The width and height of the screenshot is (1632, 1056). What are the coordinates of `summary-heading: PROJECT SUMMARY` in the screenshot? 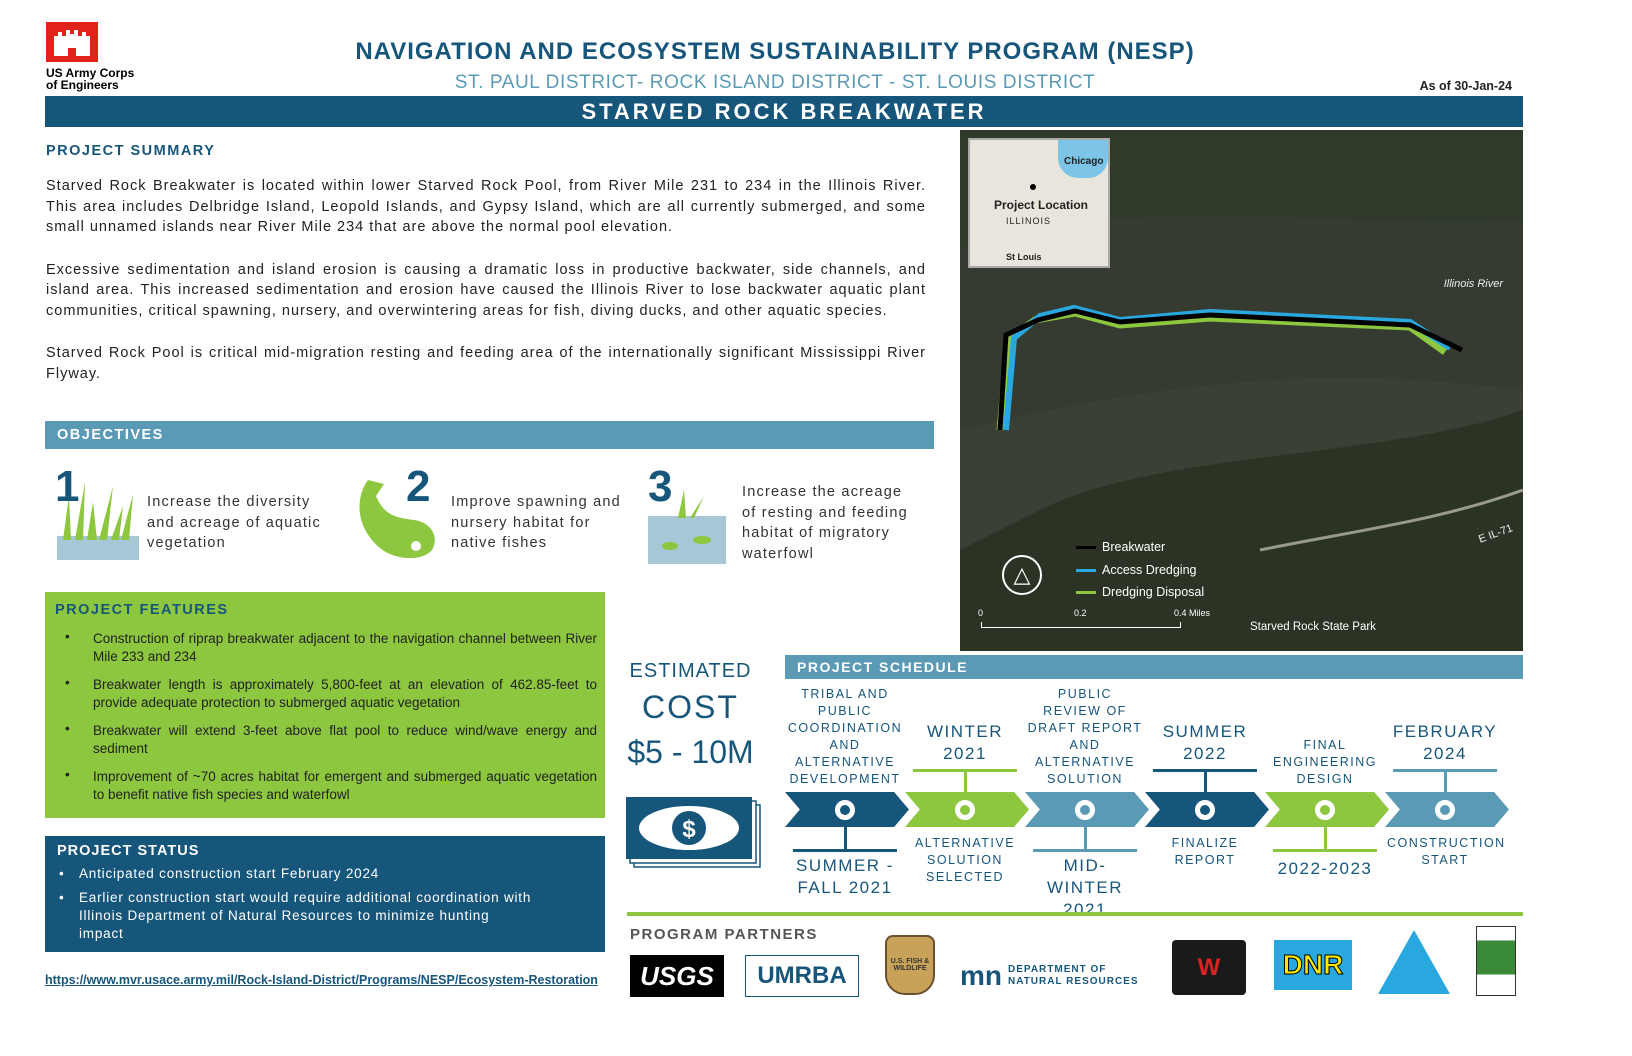 It's located at (131, 151).